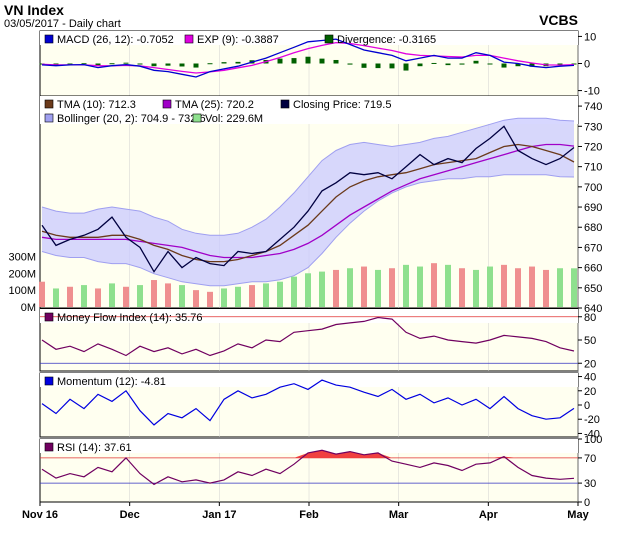 This screenshot has height=540, width=620. Describe the element at coordinates (321, 471) in the screenshot. I see `rsi-panel: 100 70 30 0 RSI (14): 37.61` at that location.